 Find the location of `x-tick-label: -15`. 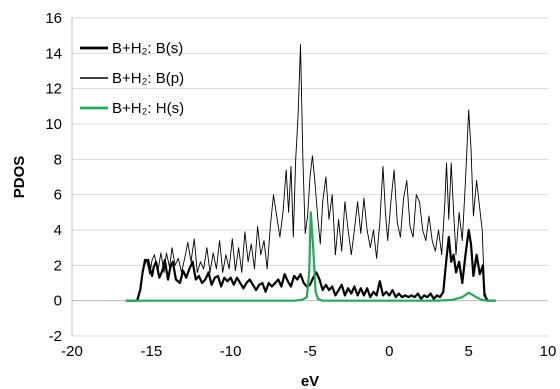

x-tick-label: -15 is located at coordinates (151, 351).